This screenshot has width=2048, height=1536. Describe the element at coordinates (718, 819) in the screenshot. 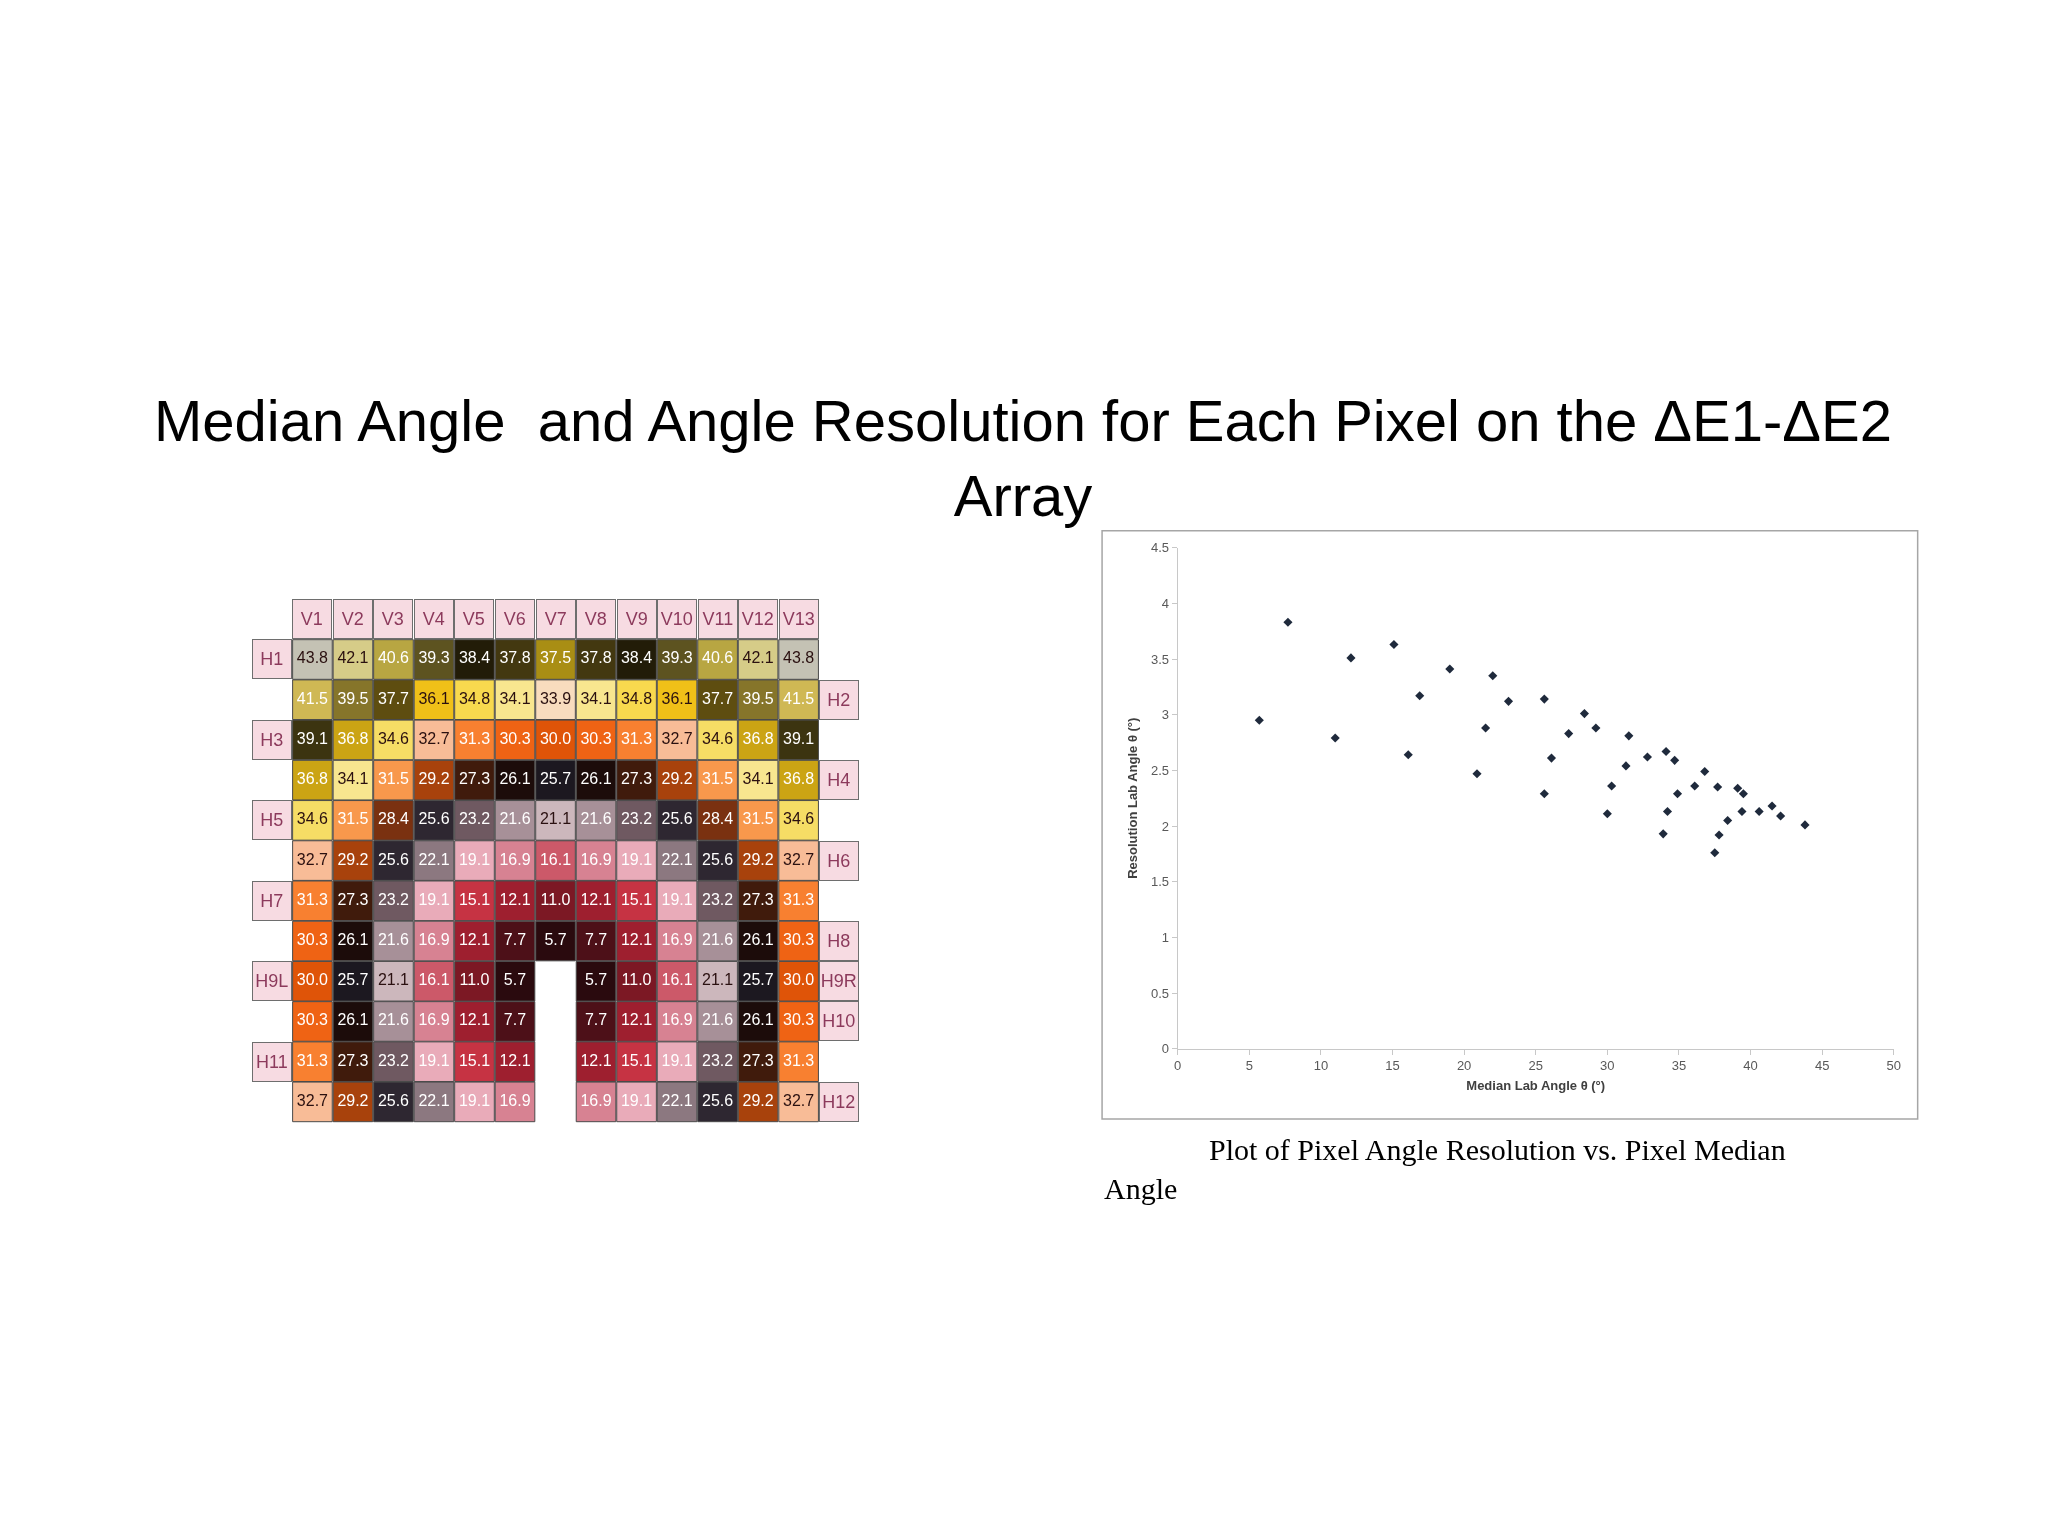

I see `data-label: 28.4` at that location.